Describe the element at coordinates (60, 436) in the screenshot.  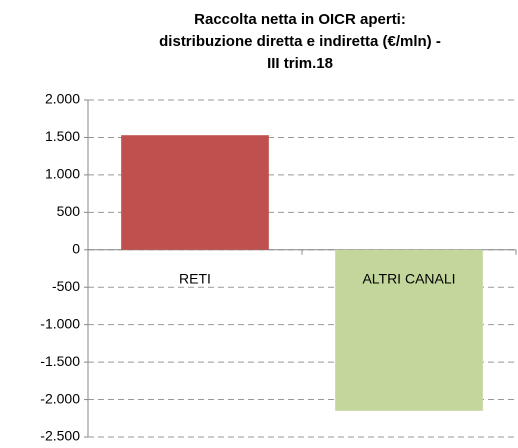
I see `y-tick-label: -2.500` at that location.